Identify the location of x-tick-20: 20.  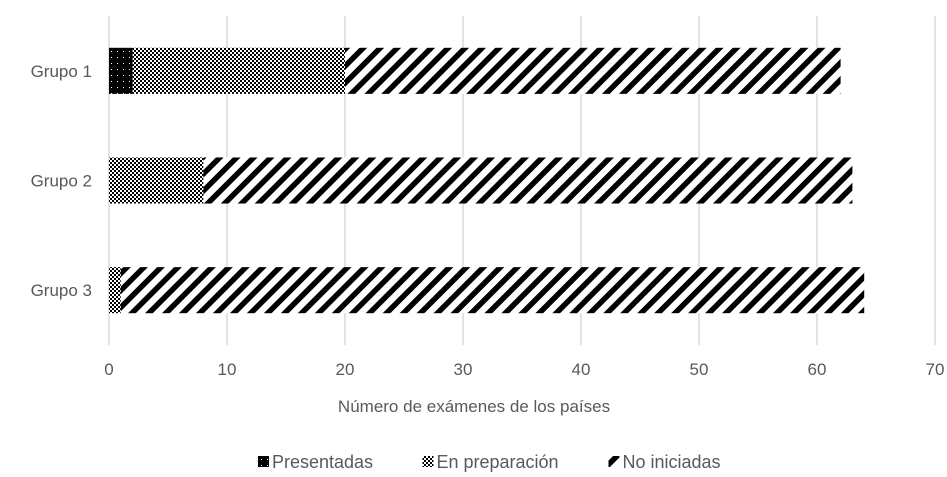
(345, 369).